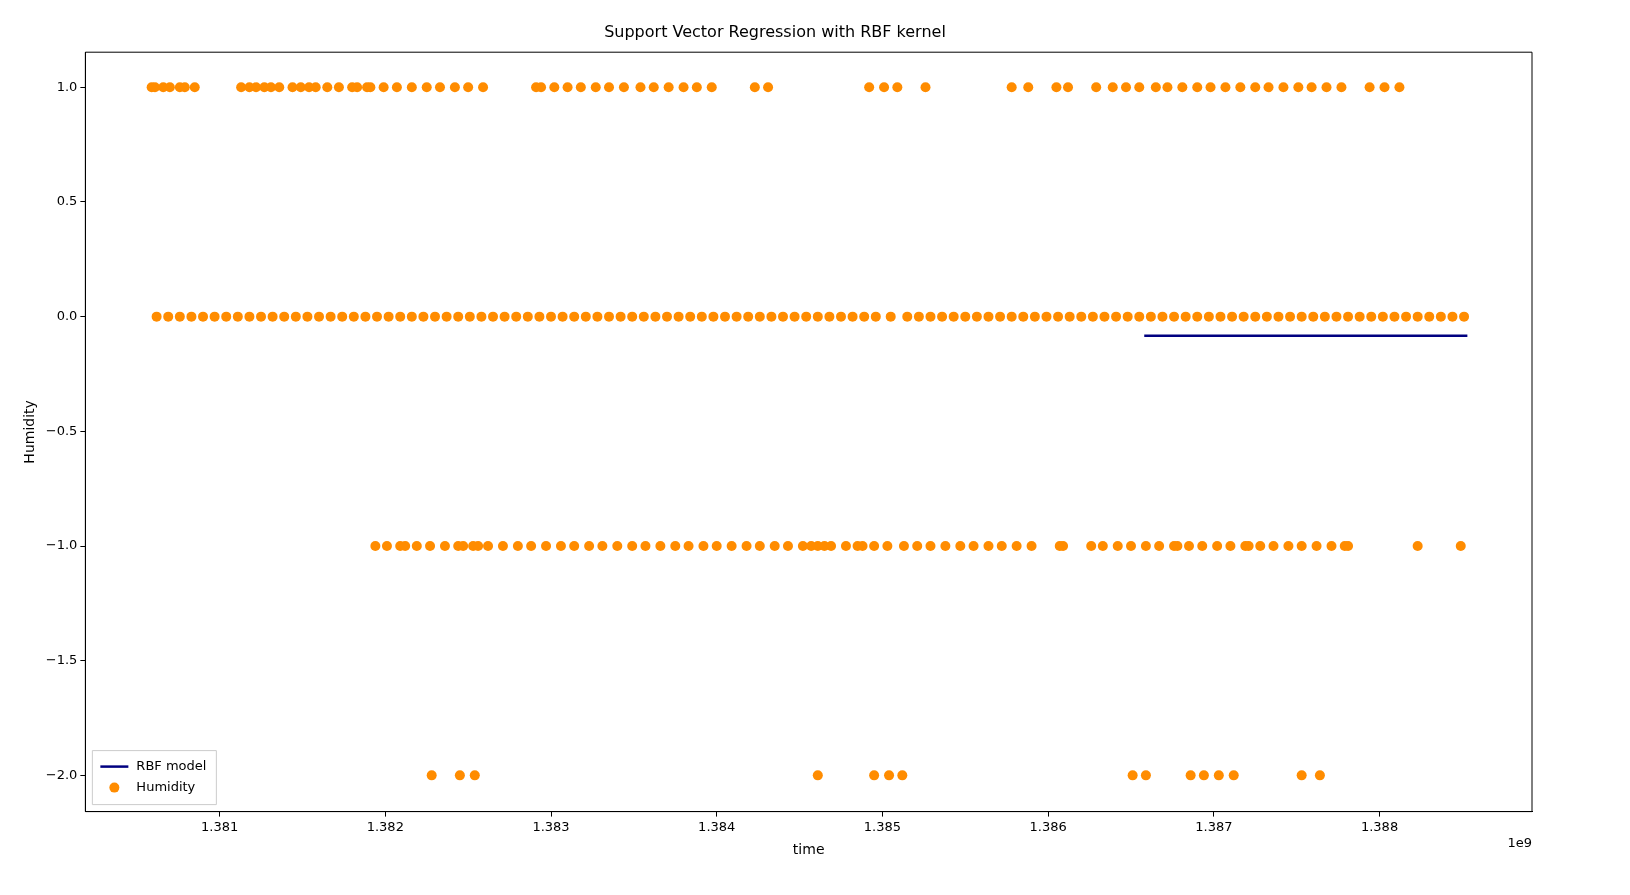  I want to click on y-tick-label: 1.0, so click(67, 86).